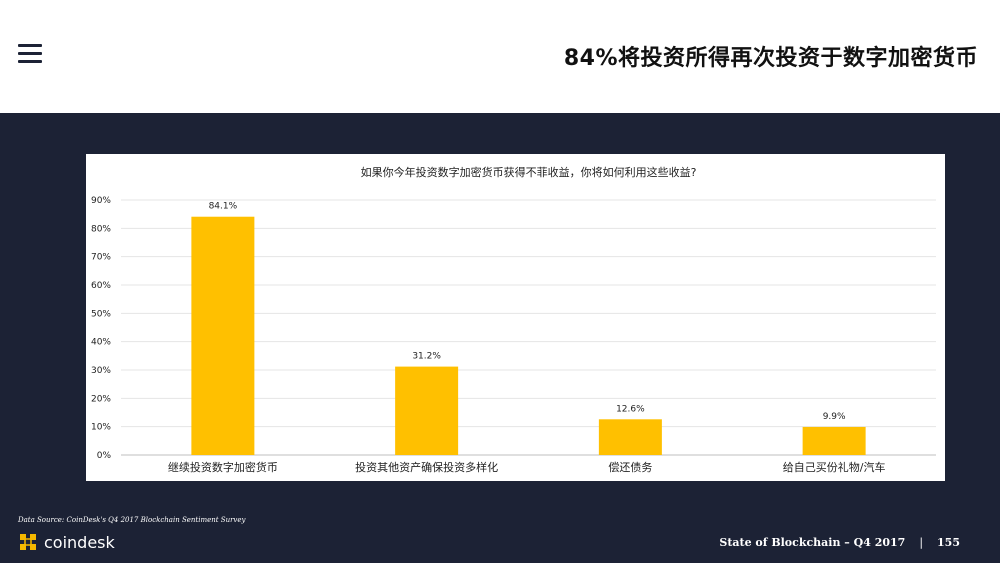 Image resolution: width=1000 pixels, height=563 pixels. Describe the element at coordinates (223, 467) in the screenshot. I see `x-tick-label: 继续投资数字加密货币` at that location.